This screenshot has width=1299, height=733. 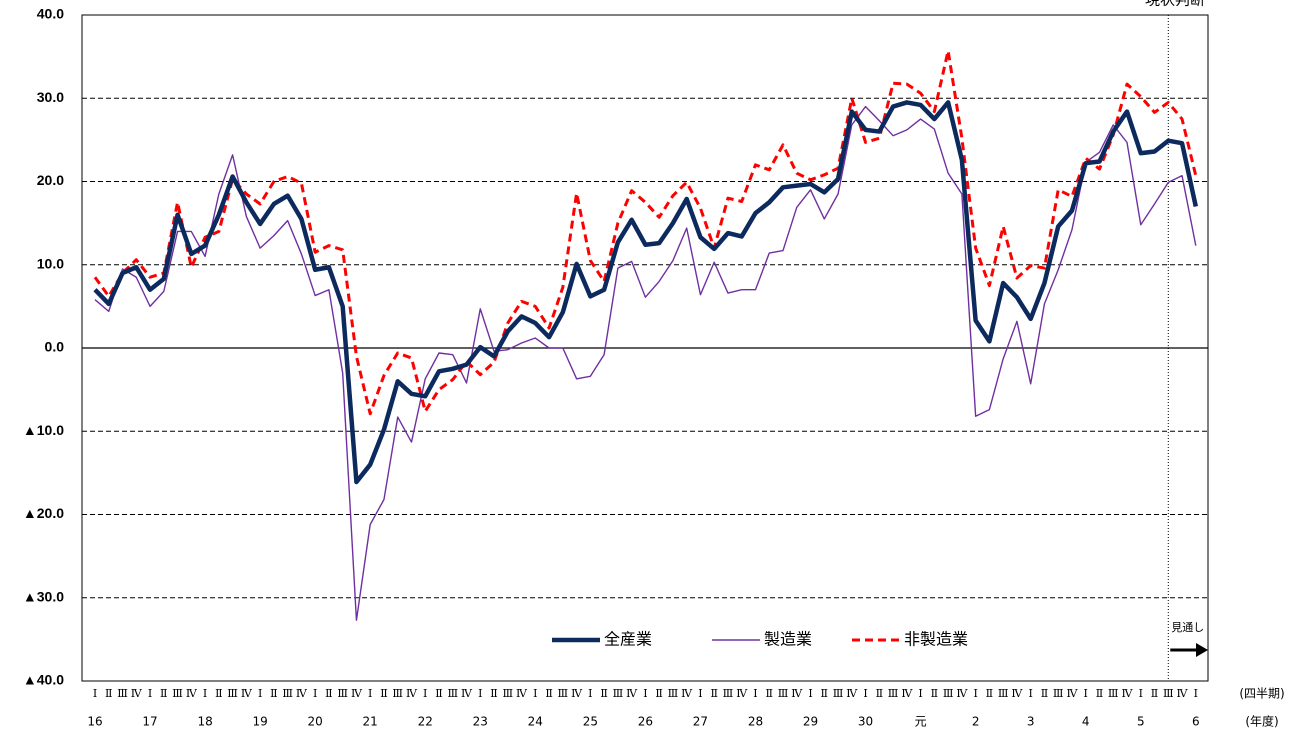 What do you see at coordinates (976, 722) in the screenshot?
I see `year-label: 2` at bounding box center [976, 722].